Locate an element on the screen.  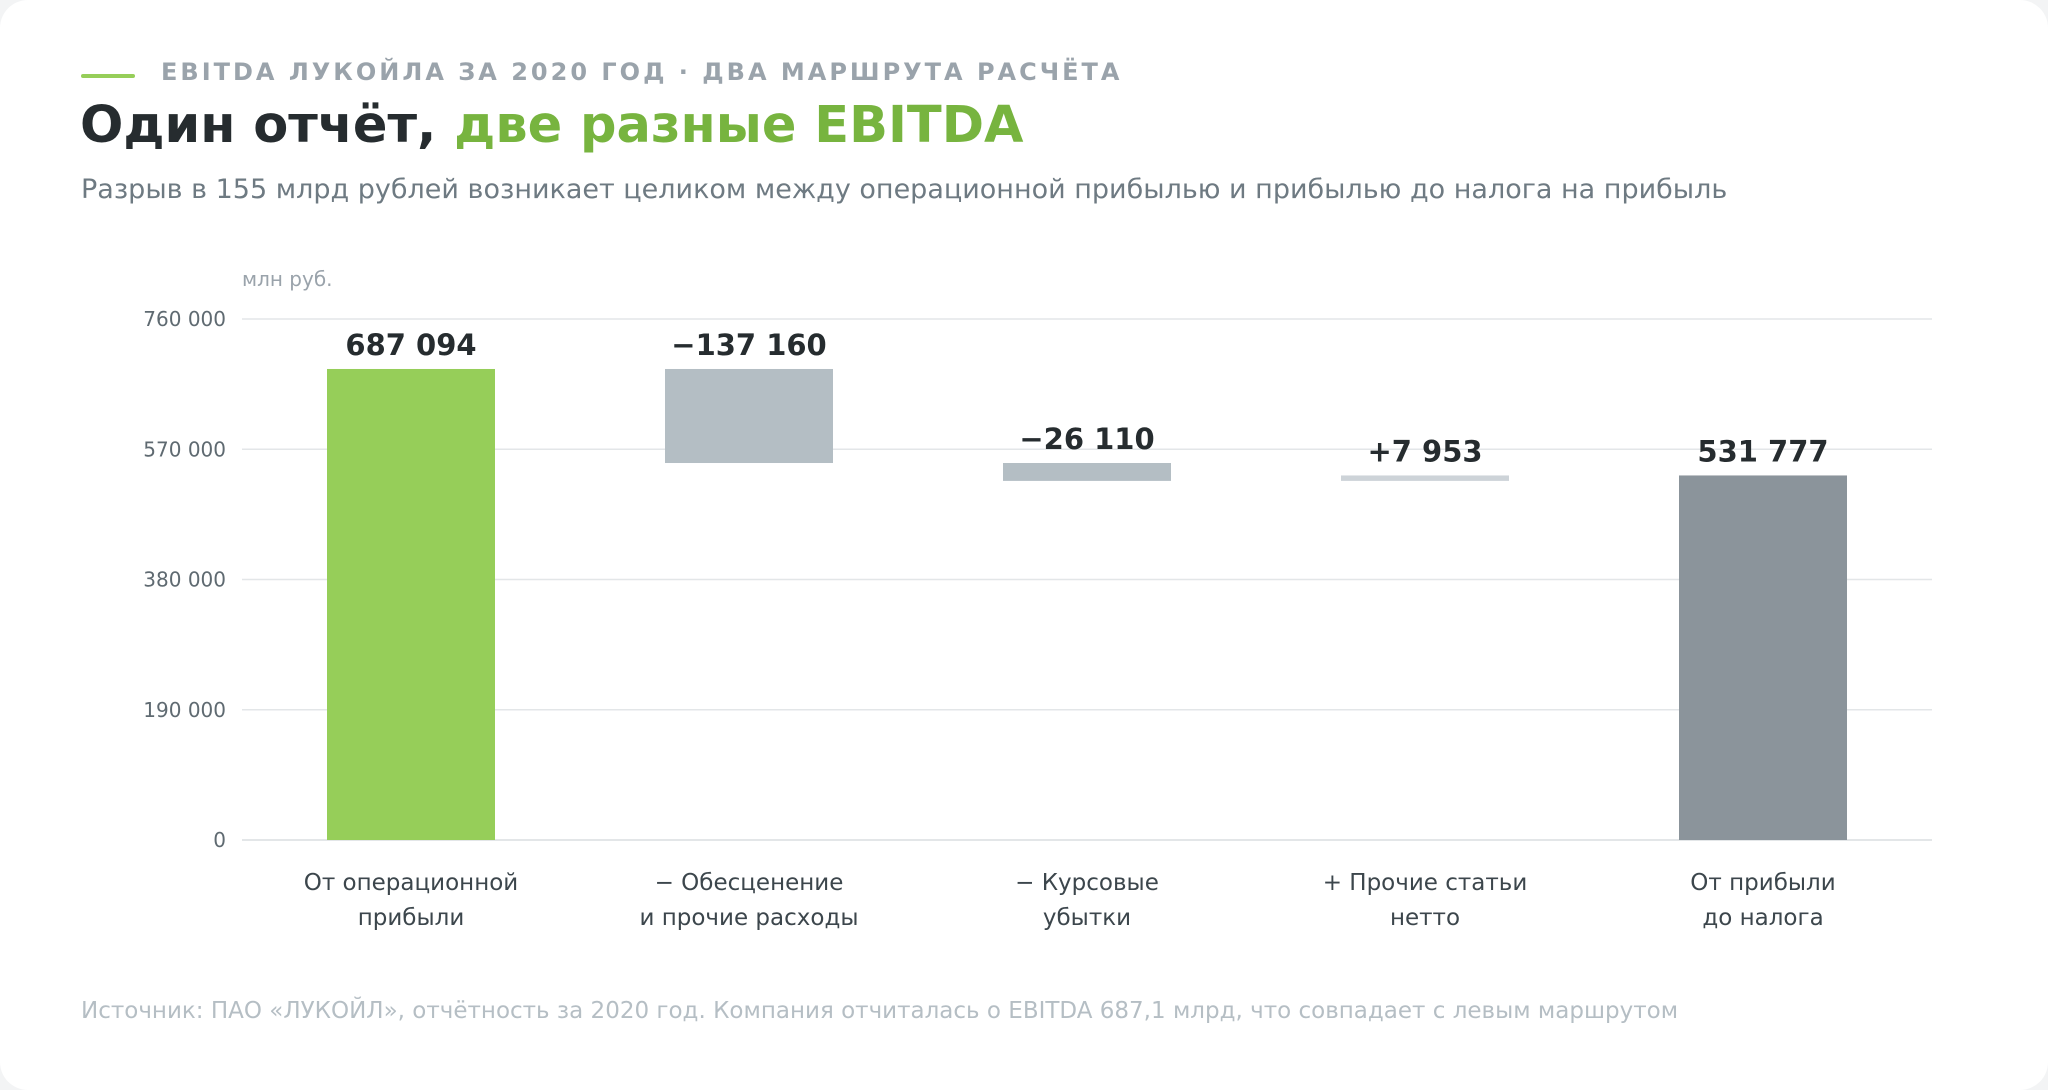
title-accent: две разные EBITDA is located at coordinates (739, 125).